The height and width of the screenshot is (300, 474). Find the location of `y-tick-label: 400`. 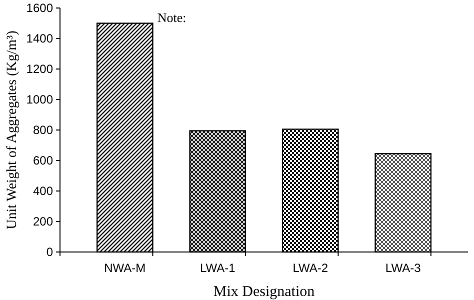

y-tick-label: 400 is located at coordinates (43, 191).